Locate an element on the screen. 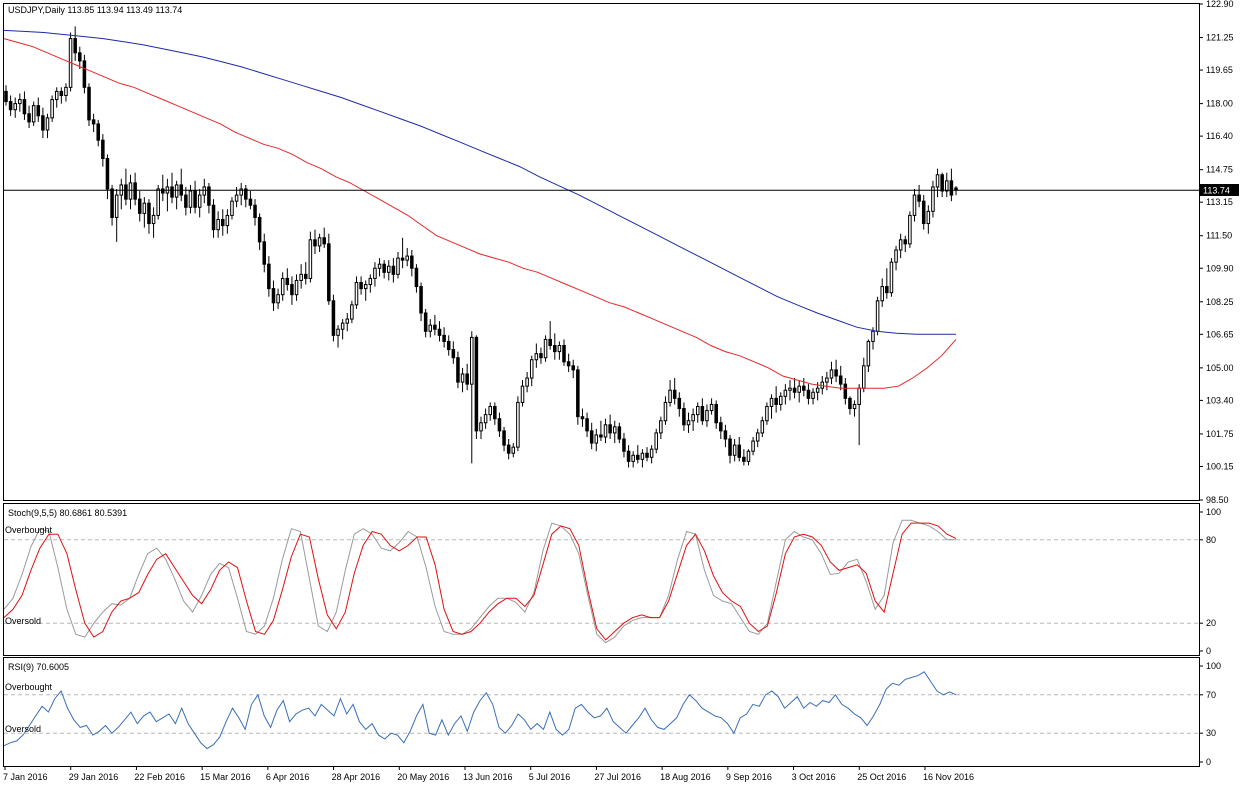  current-price-value: 113.74 is located at coordinates (1216, 191).